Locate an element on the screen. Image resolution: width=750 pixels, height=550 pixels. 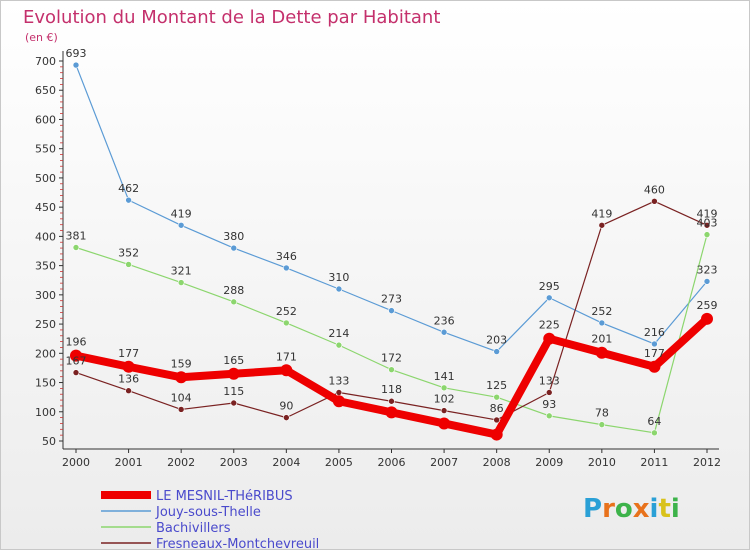
data-label: 64 is located at coordinates (654, 421).